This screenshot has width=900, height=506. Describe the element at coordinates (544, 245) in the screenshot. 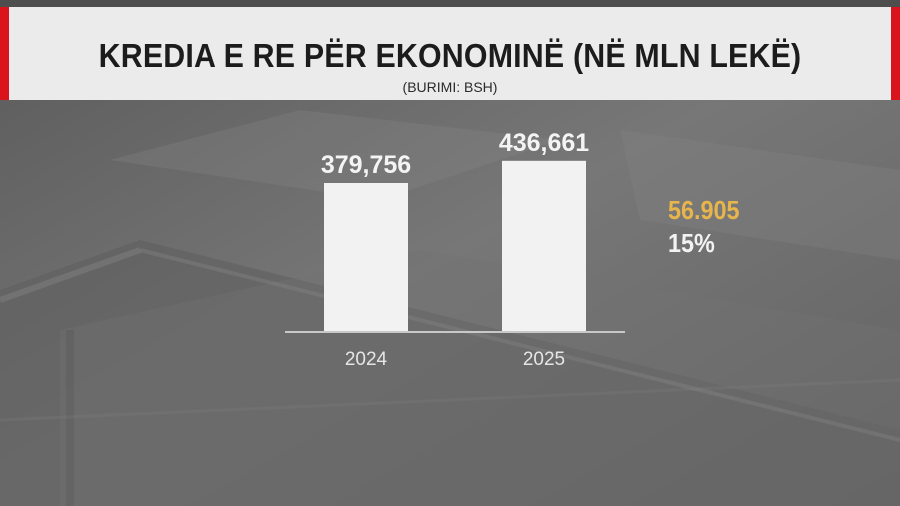

I see `bar-2025` at that location.